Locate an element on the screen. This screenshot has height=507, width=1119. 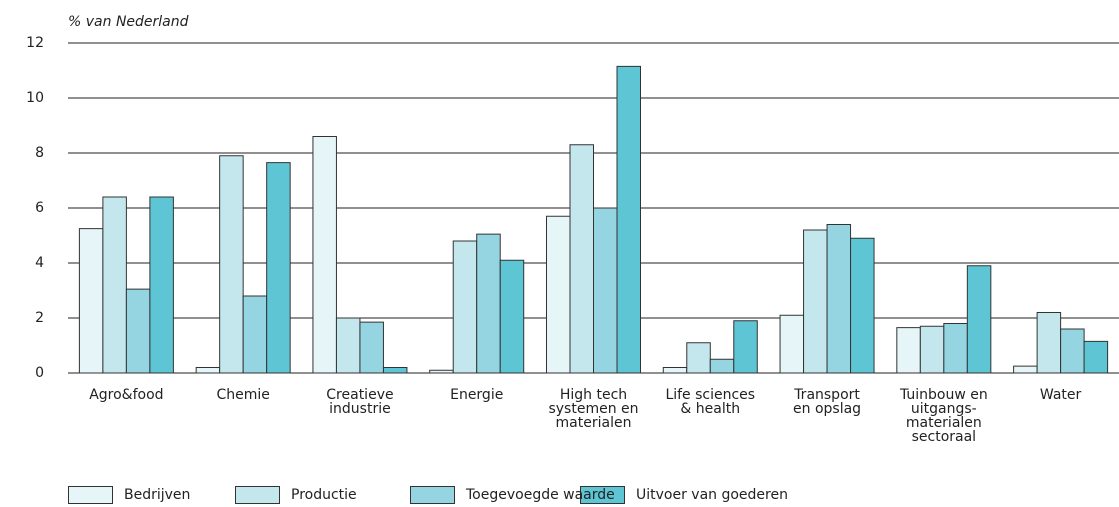
x-tick-label: Water is located at coordinates (1060, 395).